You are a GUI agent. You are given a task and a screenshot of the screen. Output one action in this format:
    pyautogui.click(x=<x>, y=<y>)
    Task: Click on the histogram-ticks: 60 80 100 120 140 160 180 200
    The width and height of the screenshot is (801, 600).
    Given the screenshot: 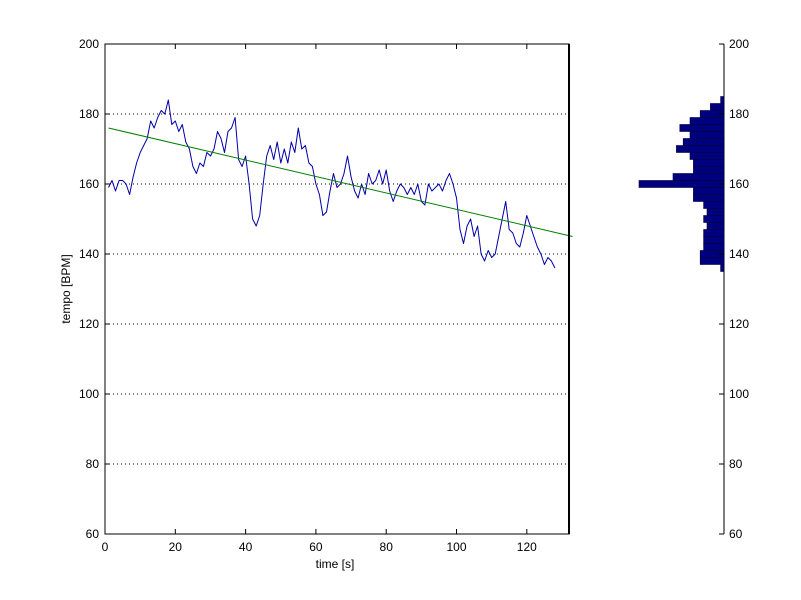 What is the action you would take?
    pyautogui.click(x=734, y=289)
    